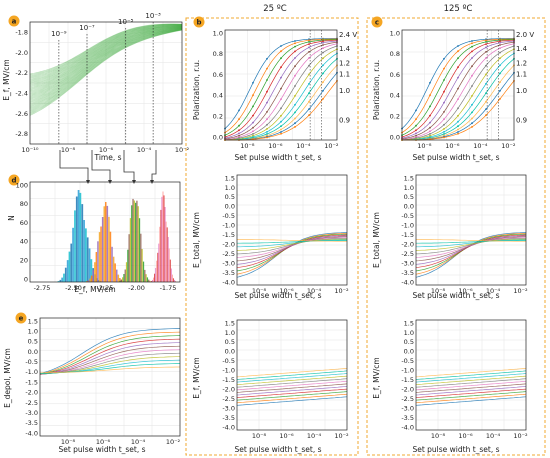 This screenshot has height=458, width=550. What do you see at coordinates (409, 207) in the screenshot?
I see `panel-c-mid-ytick: 0.0` at bounding box center [409, 207].